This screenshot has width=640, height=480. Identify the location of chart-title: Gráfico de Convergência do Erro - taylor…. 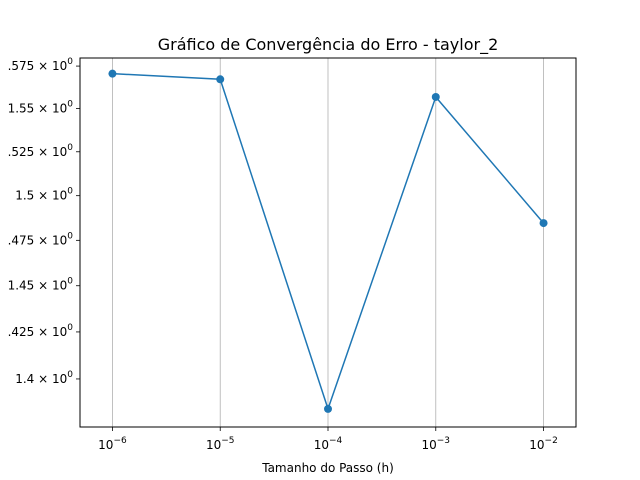
(328, 45).